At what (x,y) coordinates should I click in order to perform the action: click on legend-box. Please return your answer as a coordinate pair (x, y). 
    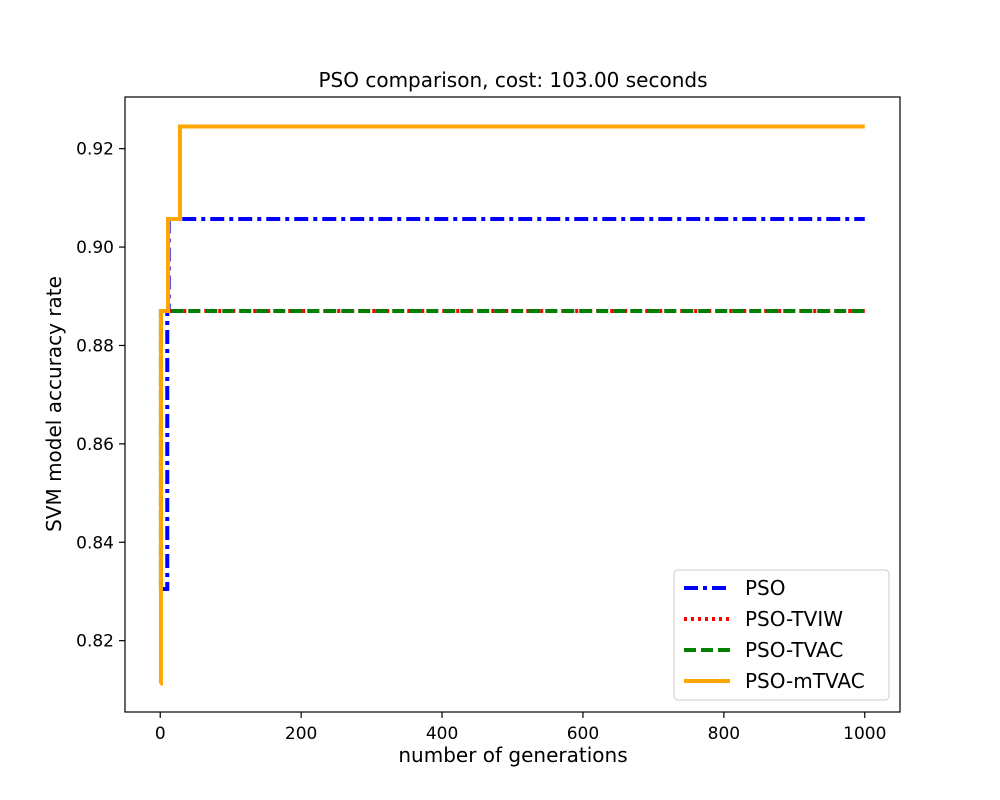
    Looking at the image, I should click on (781, 635).